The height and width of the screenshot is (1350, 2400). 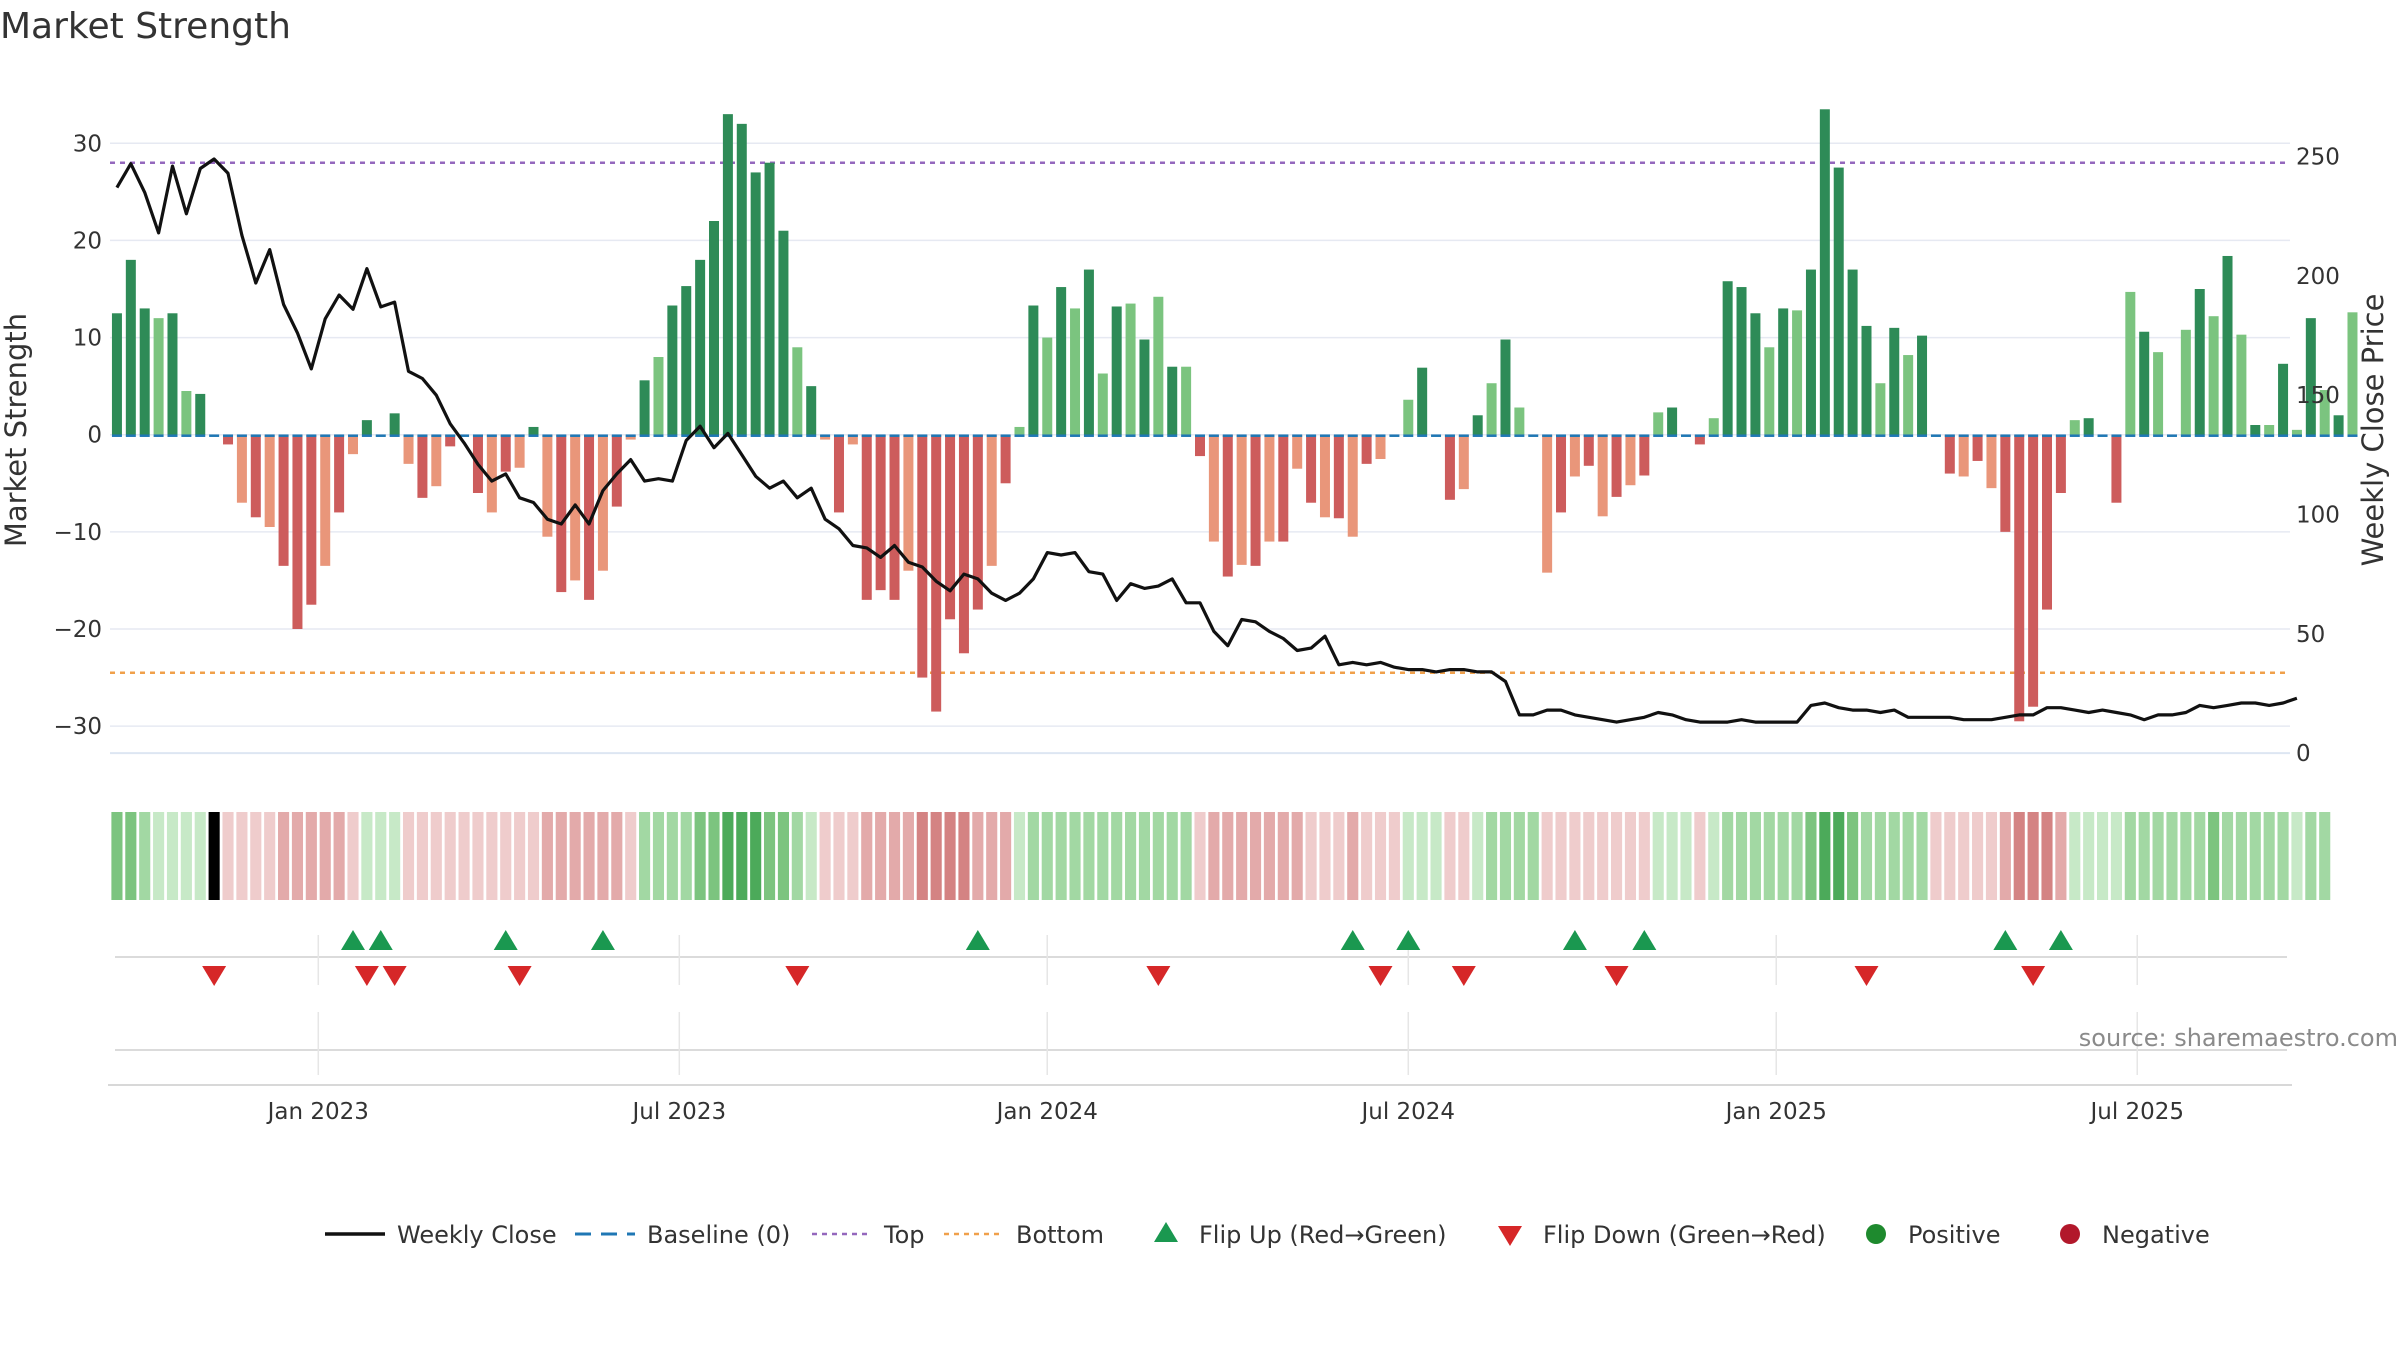 What do you see at coordinates (1407, 1112) in the screenshot?
I see `x-tick-label: Jul 2024` at bounding box center [1407, 1112].